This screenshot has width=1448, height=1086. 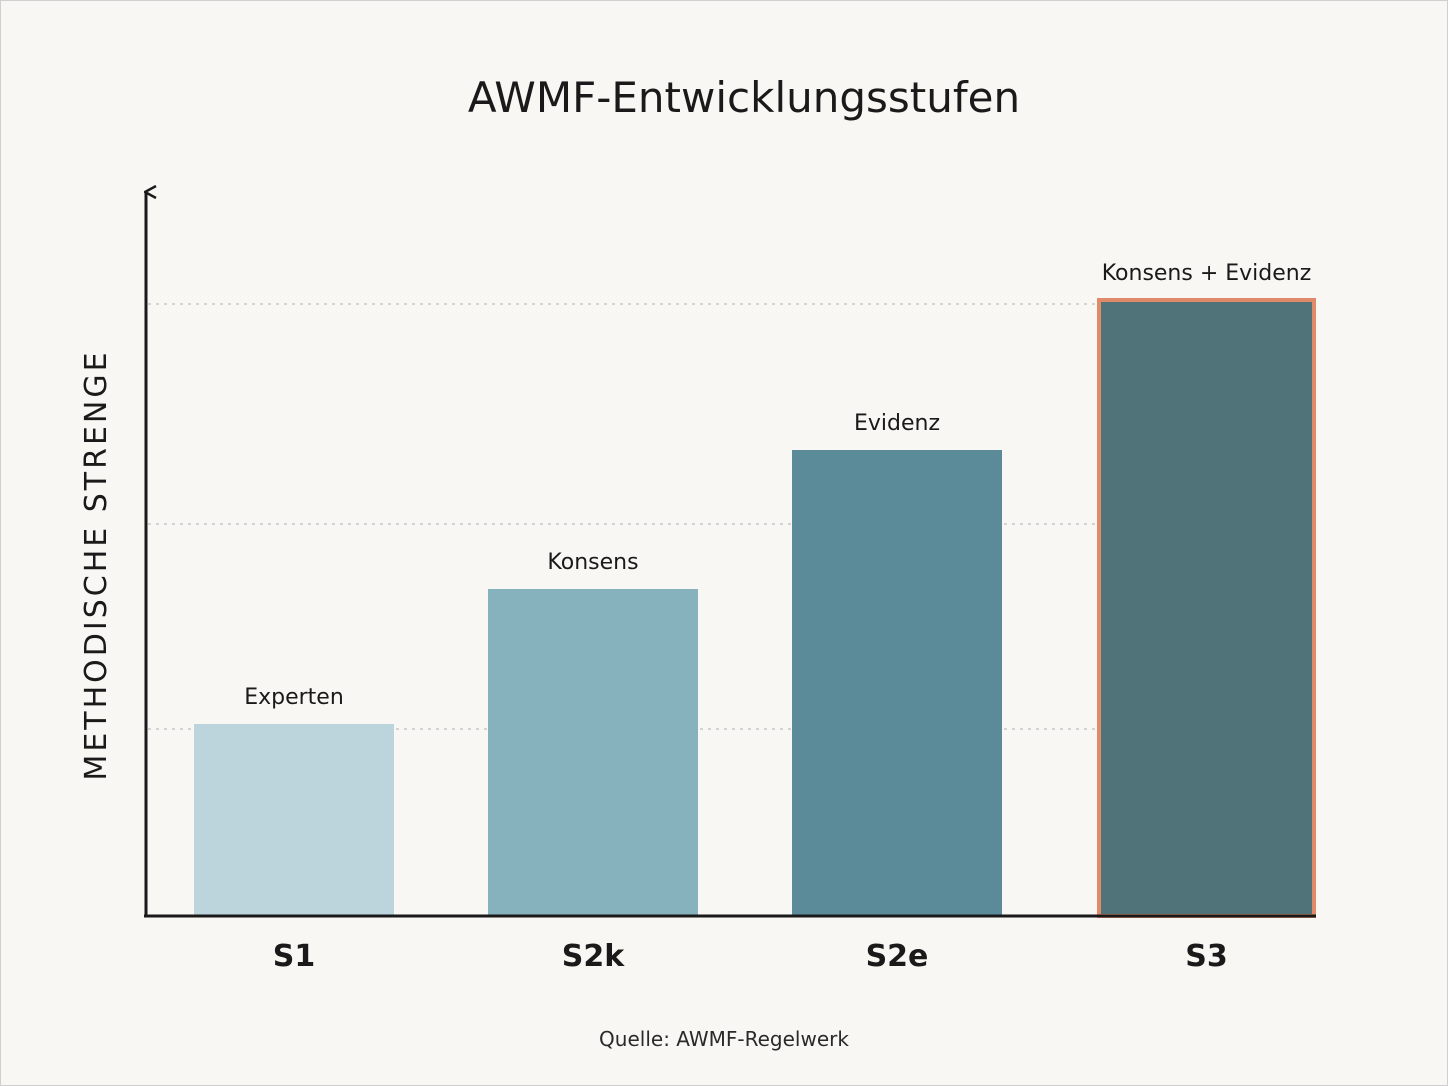 I want to click on bar-label-s1: Experten, so click(x=294, y=697).